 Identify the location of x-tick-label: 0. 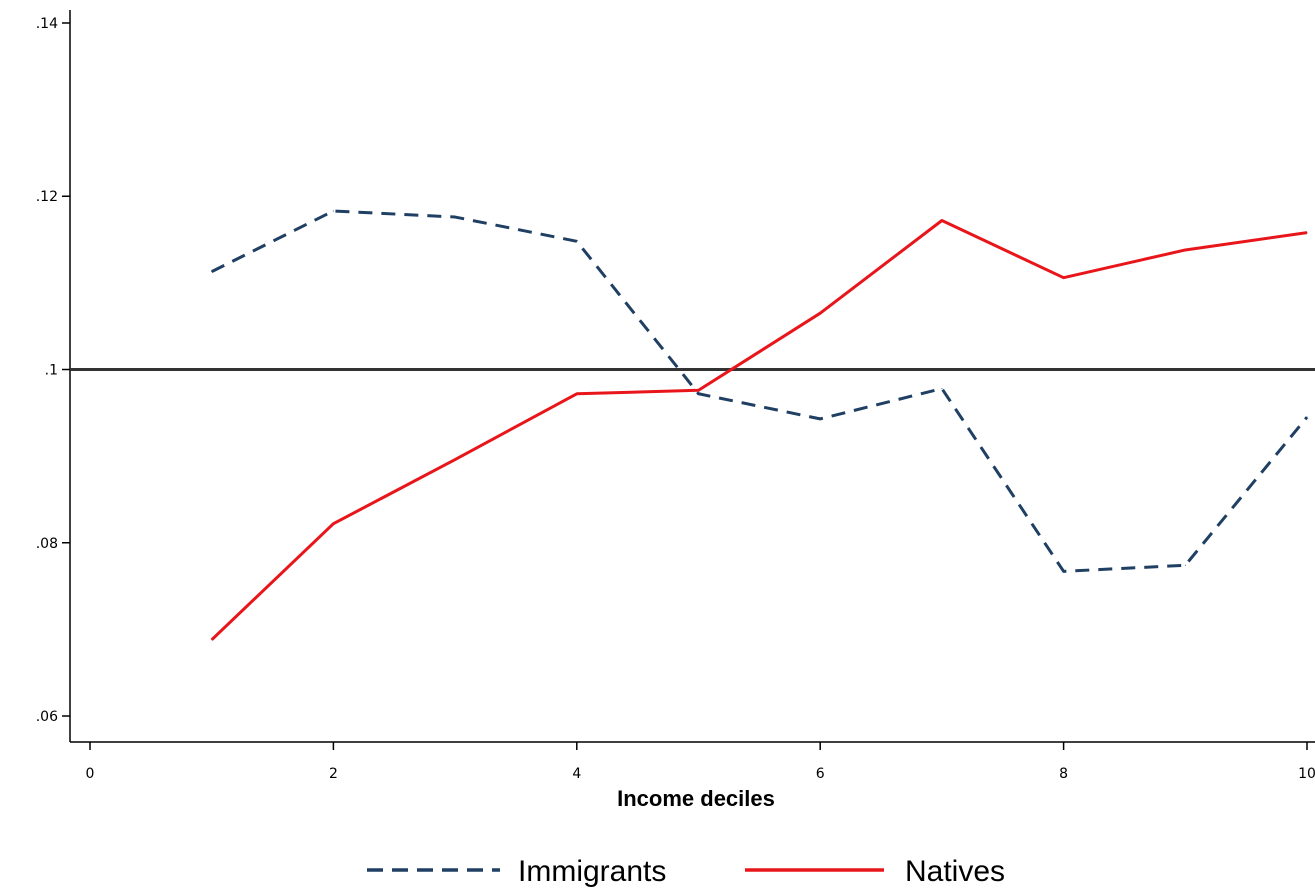
(90, 774).